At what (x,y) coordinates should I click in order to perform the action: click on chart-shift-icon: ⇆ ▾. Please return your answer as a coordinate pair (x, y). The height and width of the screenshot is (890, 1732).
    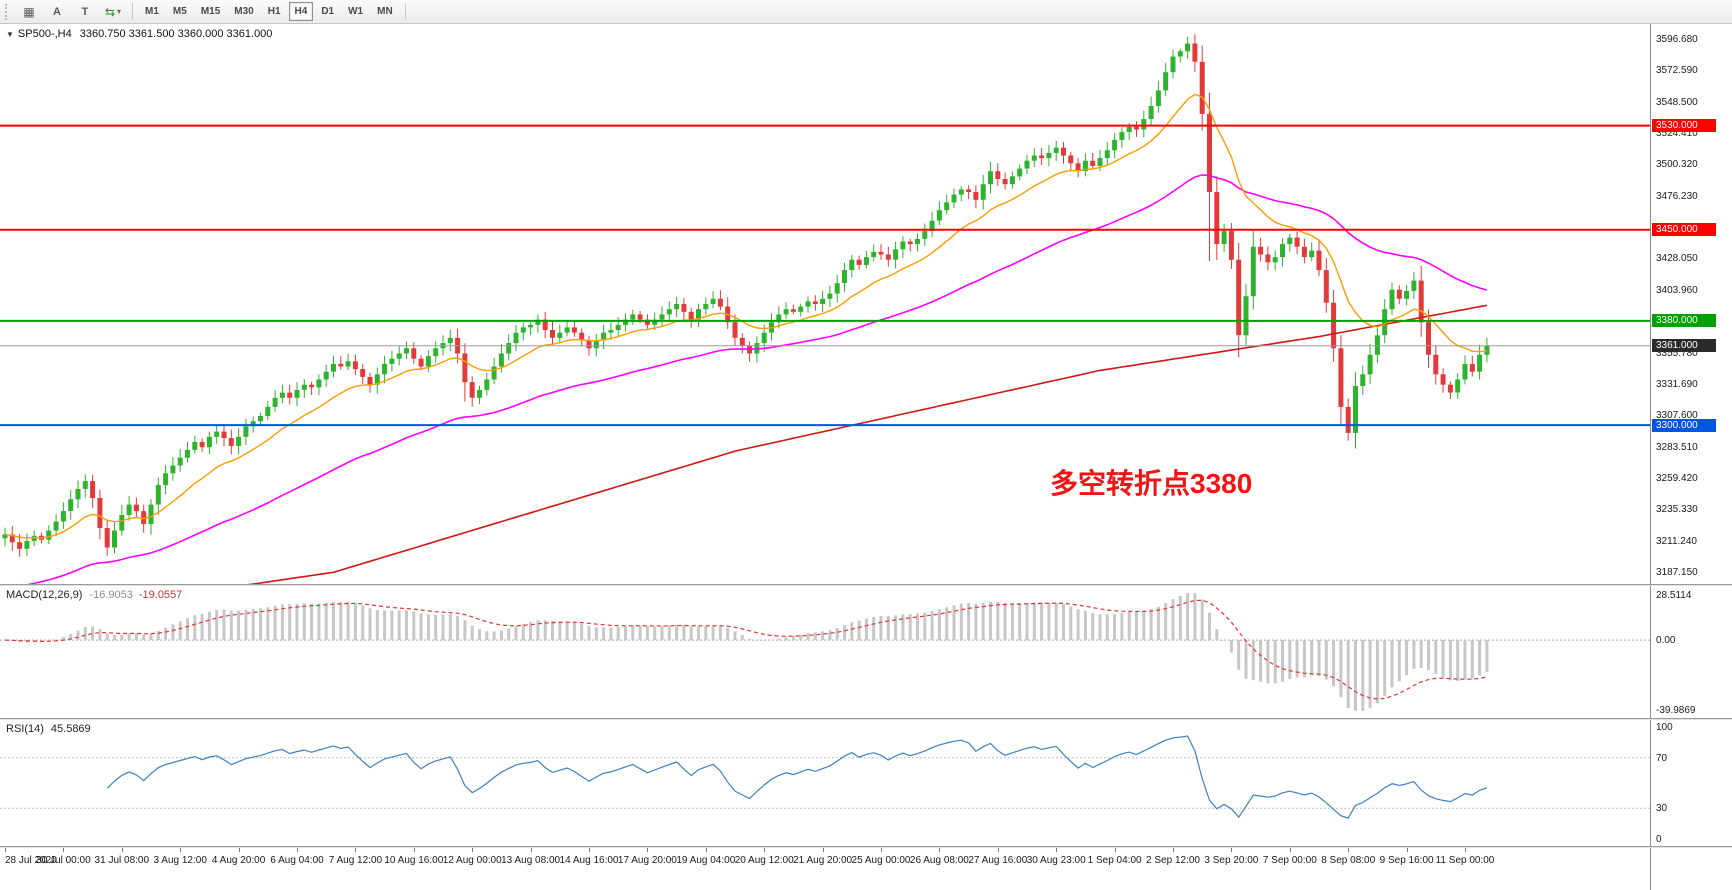
    Looking at the image, I should click on (113, 11).